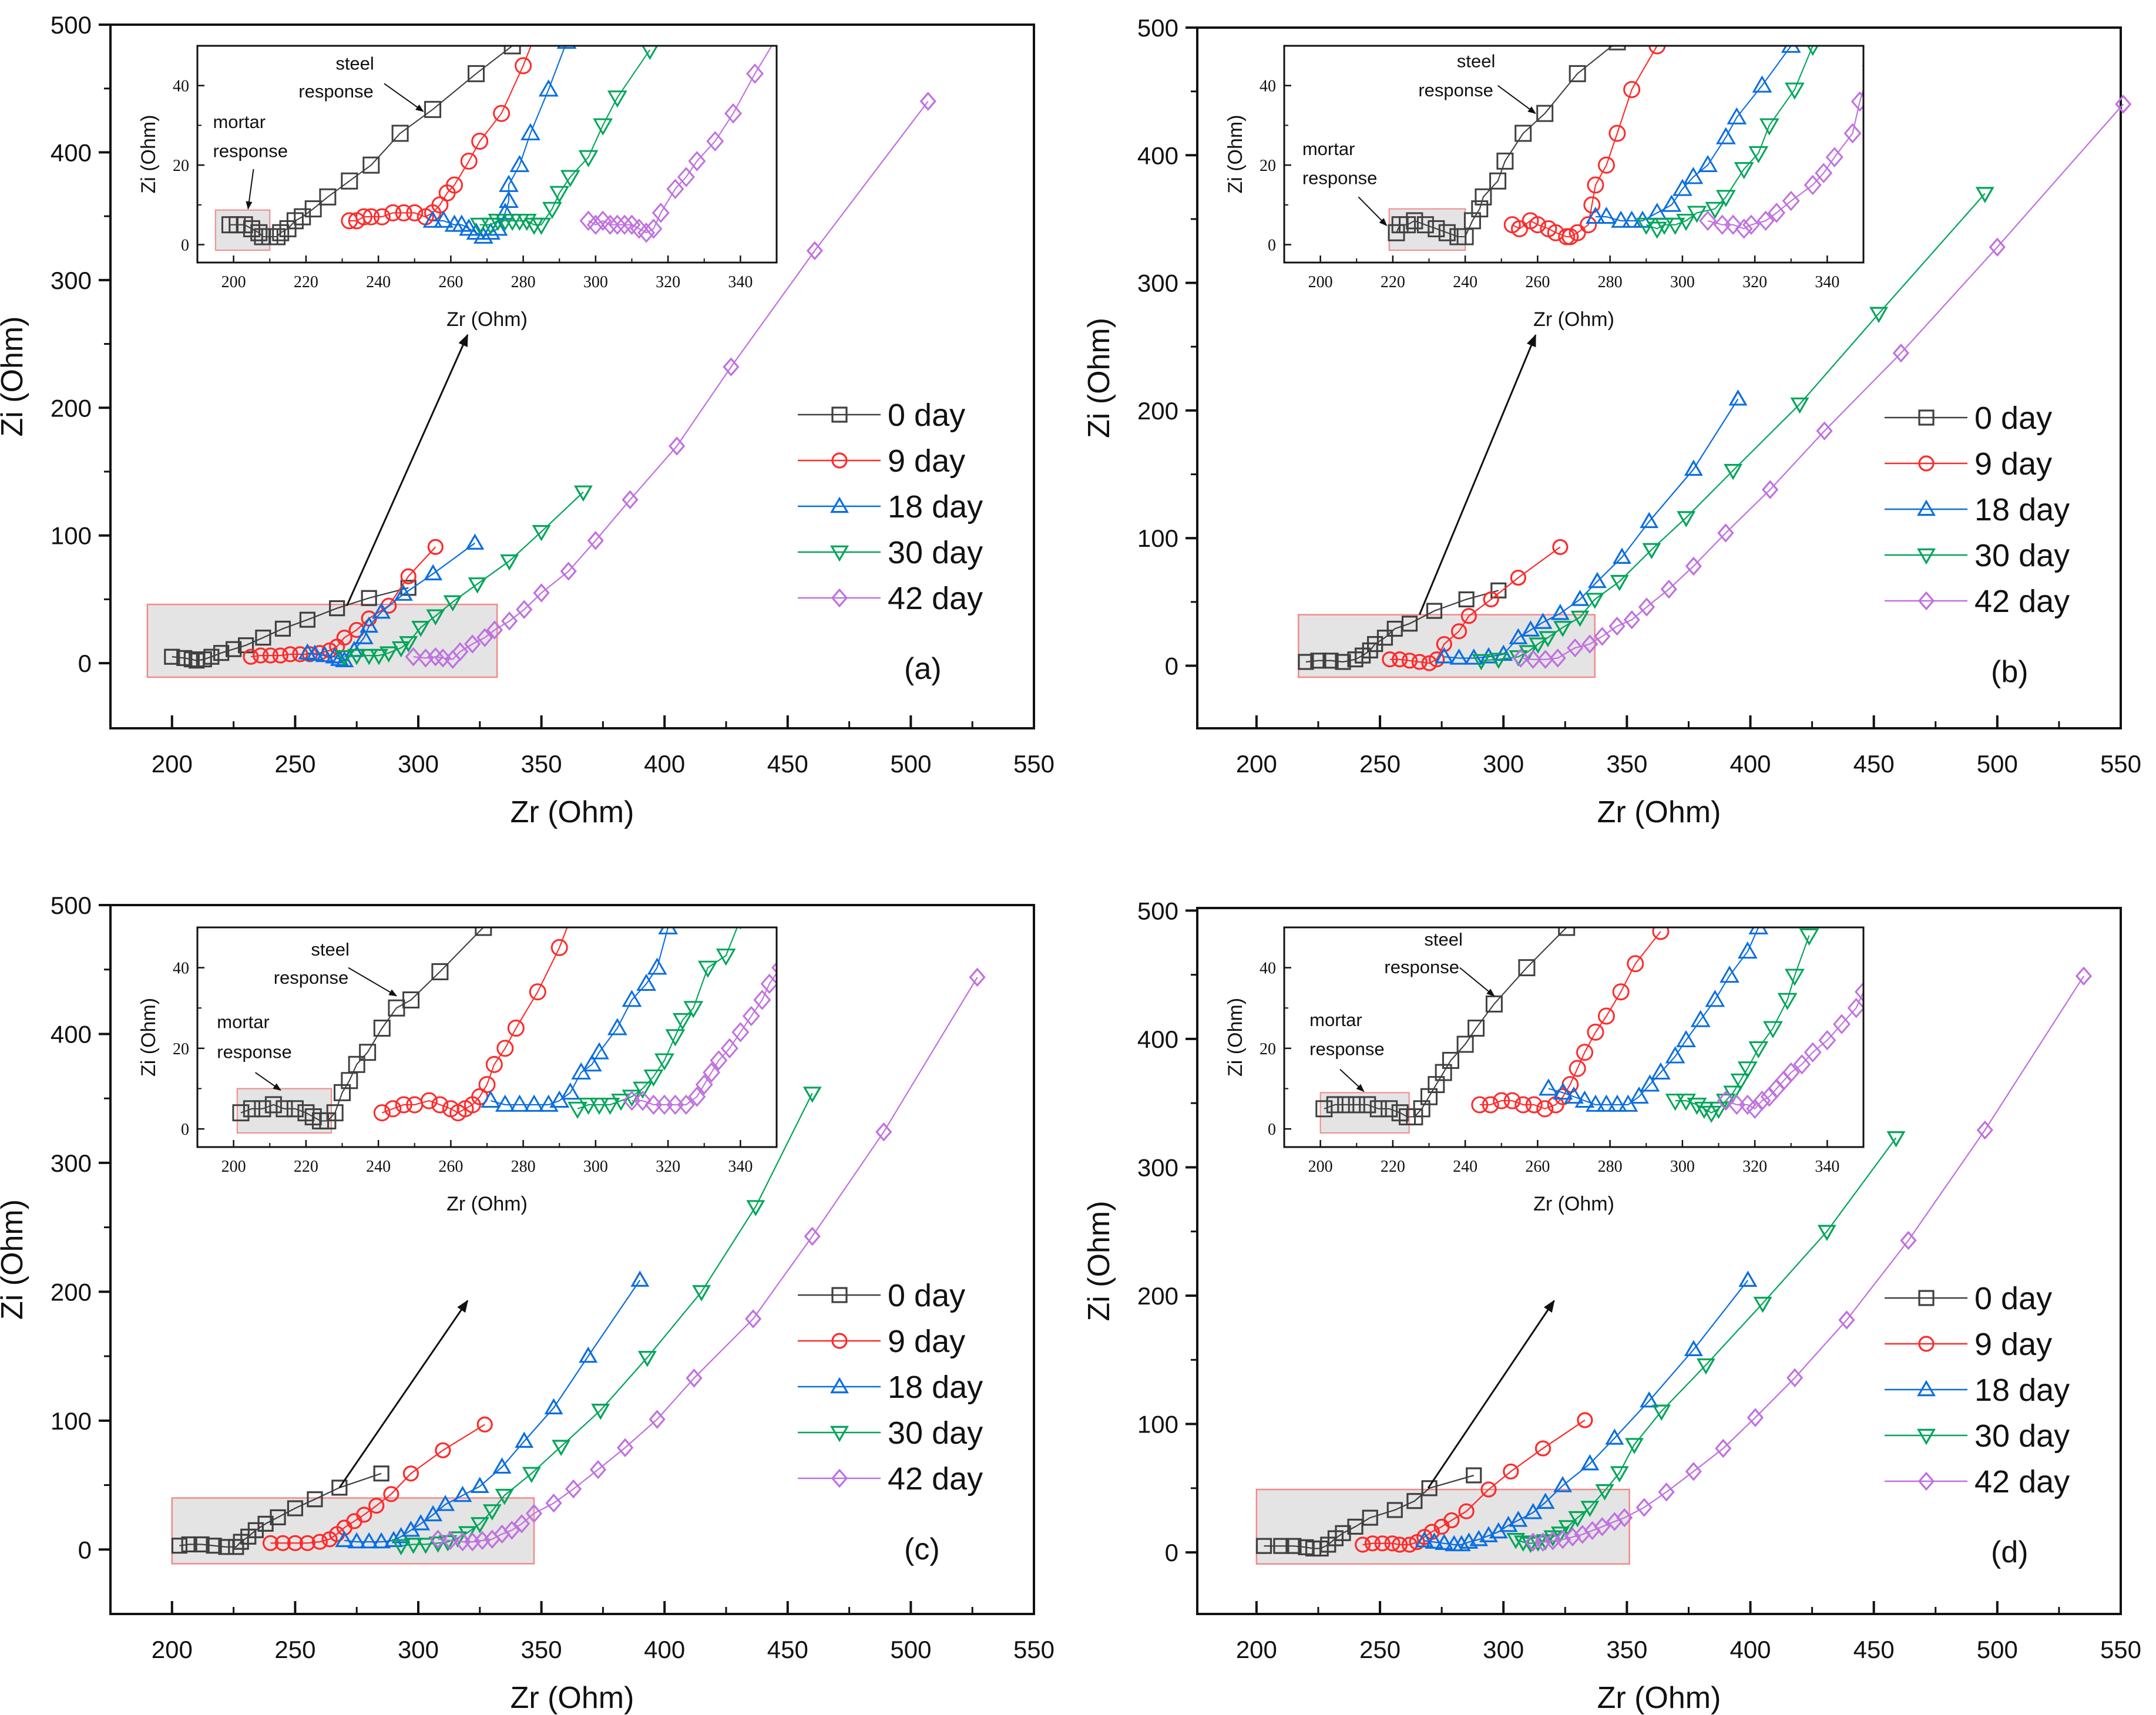 The image size is (2156, 1715). What do you see at coordinates (670, 380) in the screenshot?
I see `series-42-day` at bounding box center [670, 380].